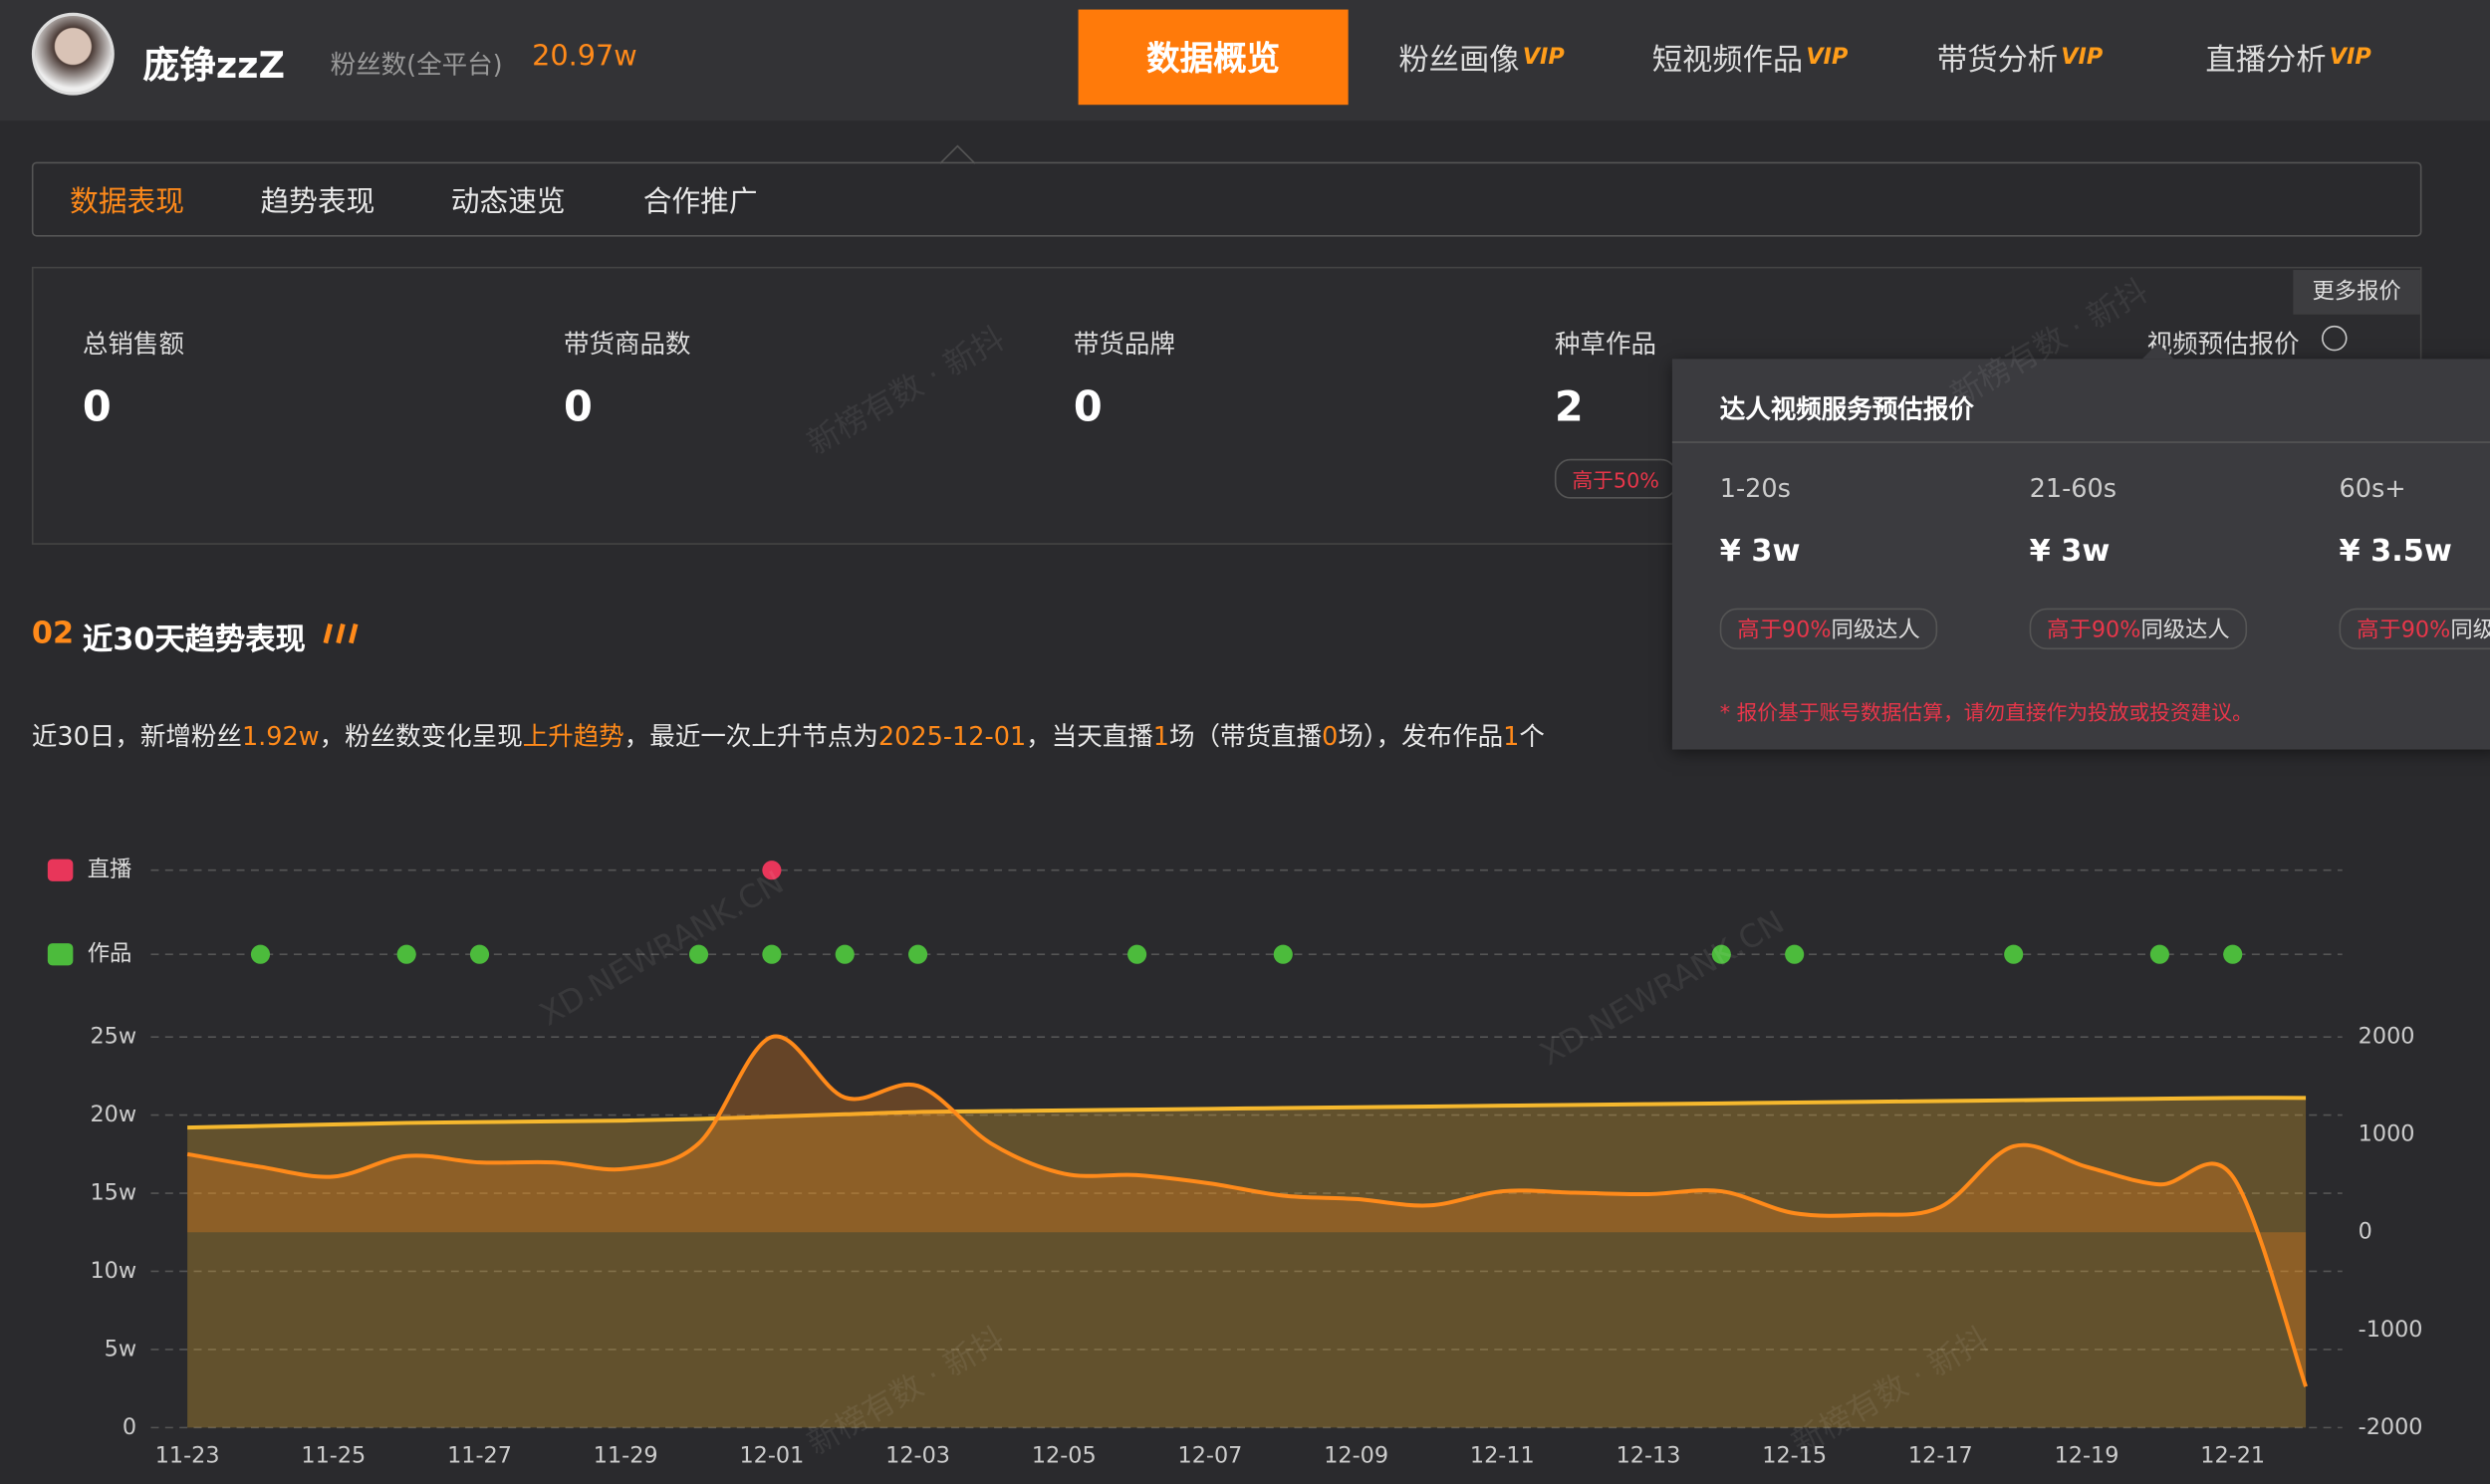 The image size is (2490, 1484). I want to click on tab: 合作推广, so click(700, 202).